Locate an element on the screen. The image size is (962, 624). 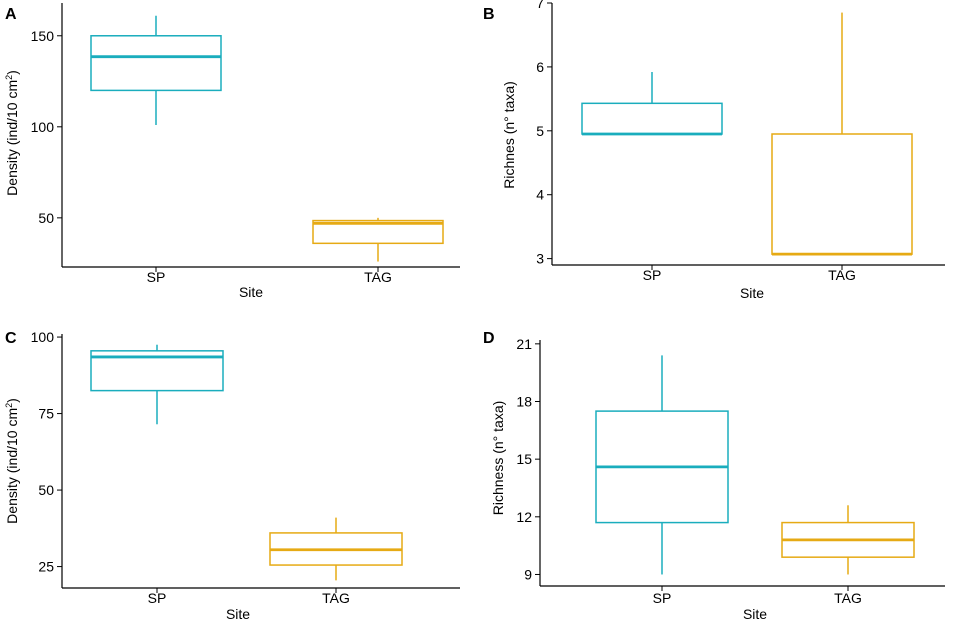
panel-d-sp-box is located at coordinates (662, 465).